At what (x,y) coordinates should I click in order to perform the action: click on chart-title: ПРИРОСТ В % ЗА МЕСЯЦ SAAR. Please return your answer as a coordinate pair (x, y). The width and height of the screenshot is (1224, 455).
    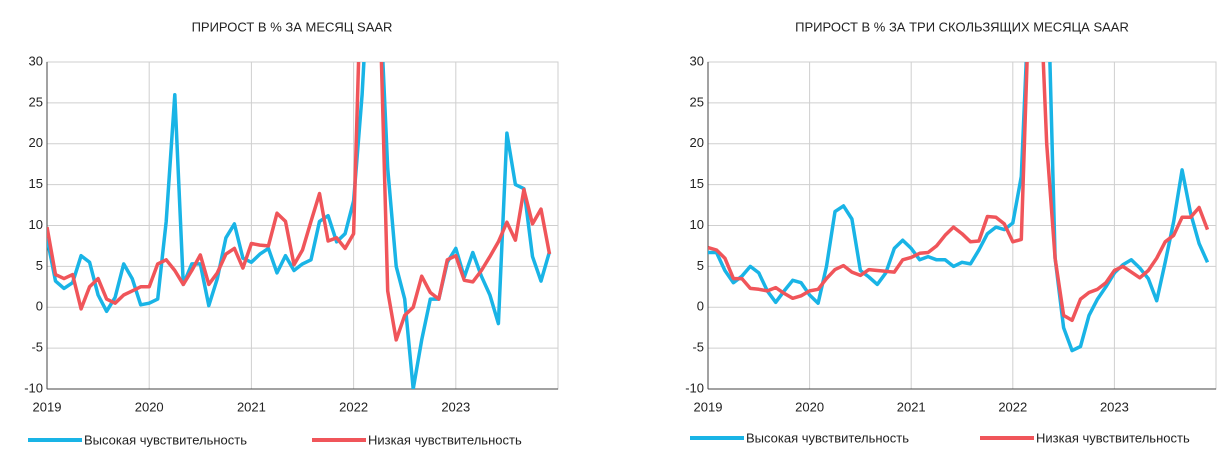
    Looking at the image, I should click on (292, 26).